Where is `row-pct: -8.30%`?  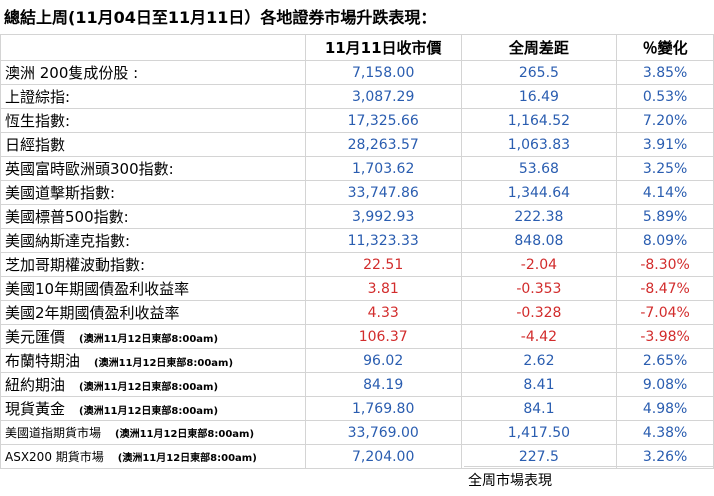
row-pct: -8.30% is located at coordinates (665, 264).